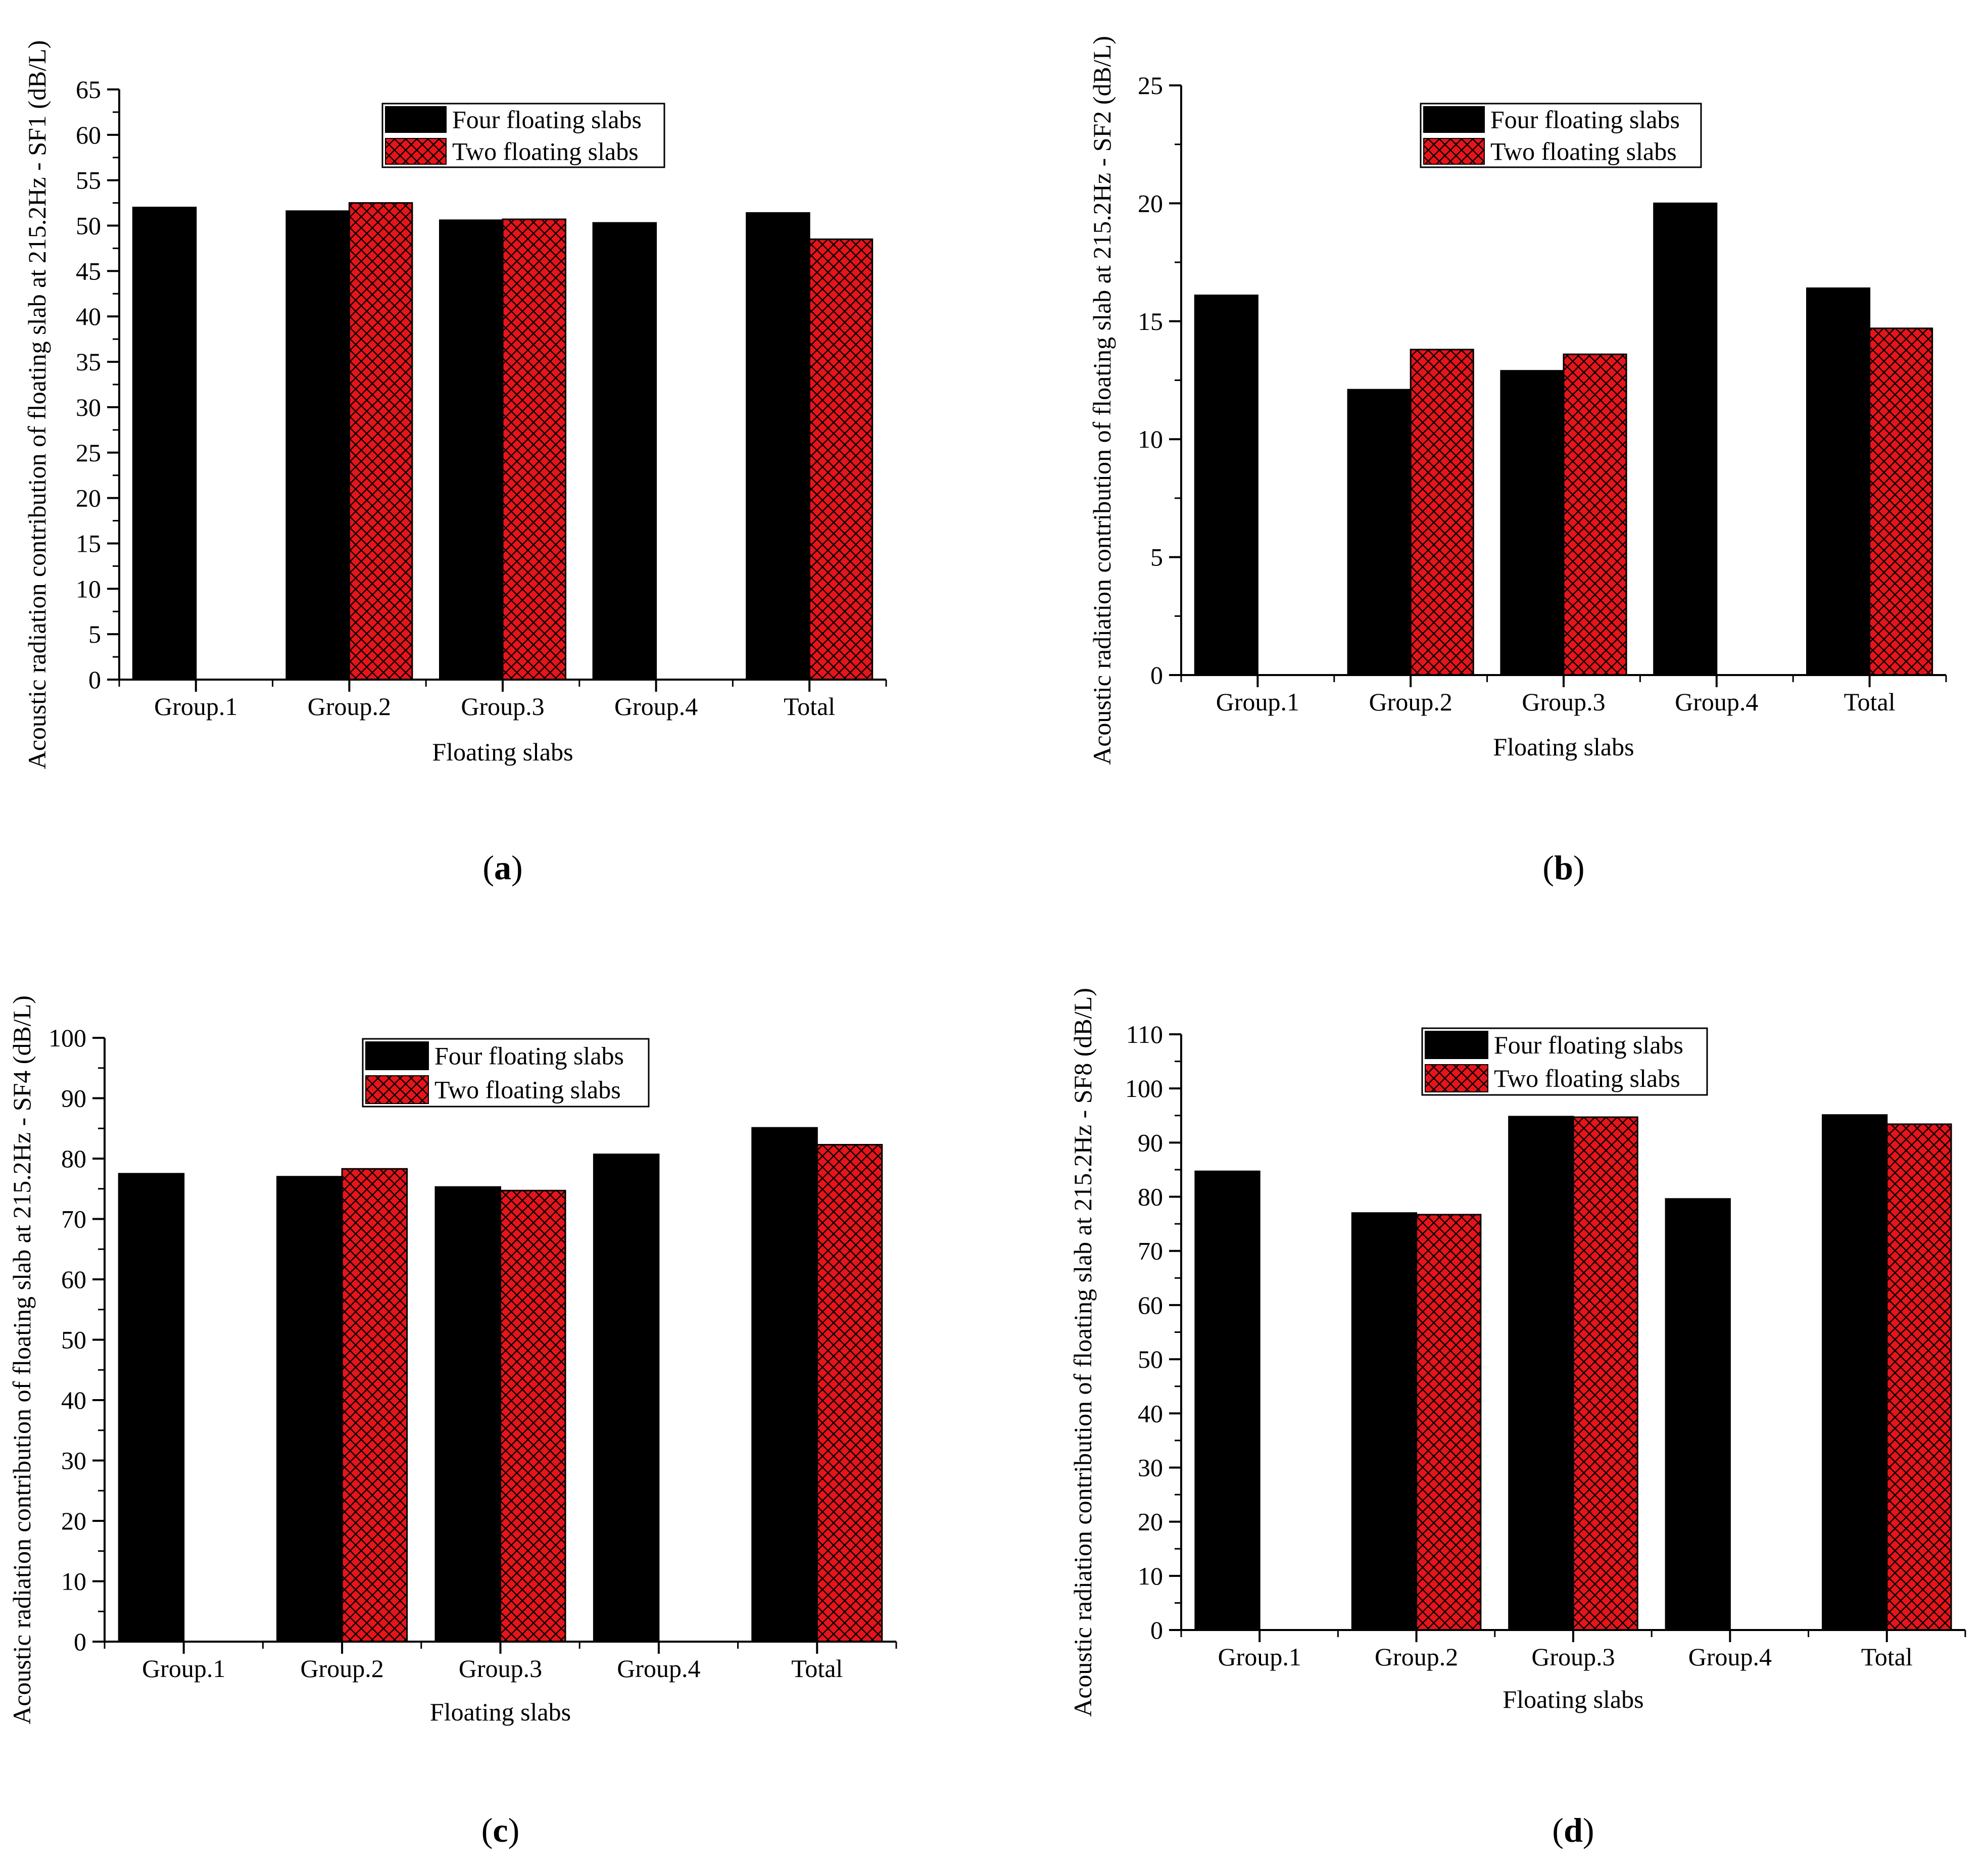 Image resolution: width=1988 pixels, height=1868 pixels. What do you see at coordinates (1144, 1034) in the screenshot?
I see `y-tick-label: 110` at bounding box center [1144, 1034].